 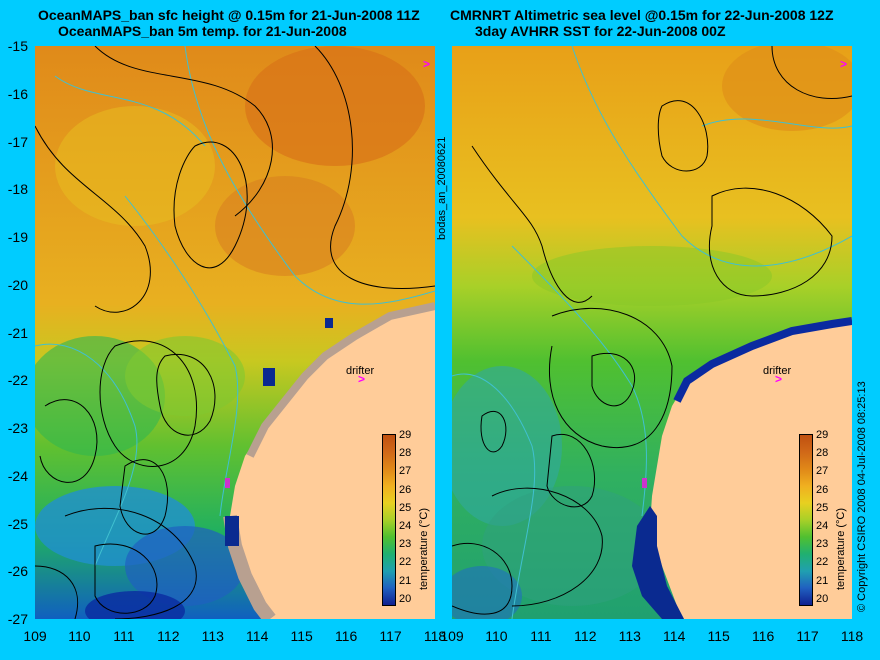 I want to click on y-tick-label: -27, so click(x=17, y=619).